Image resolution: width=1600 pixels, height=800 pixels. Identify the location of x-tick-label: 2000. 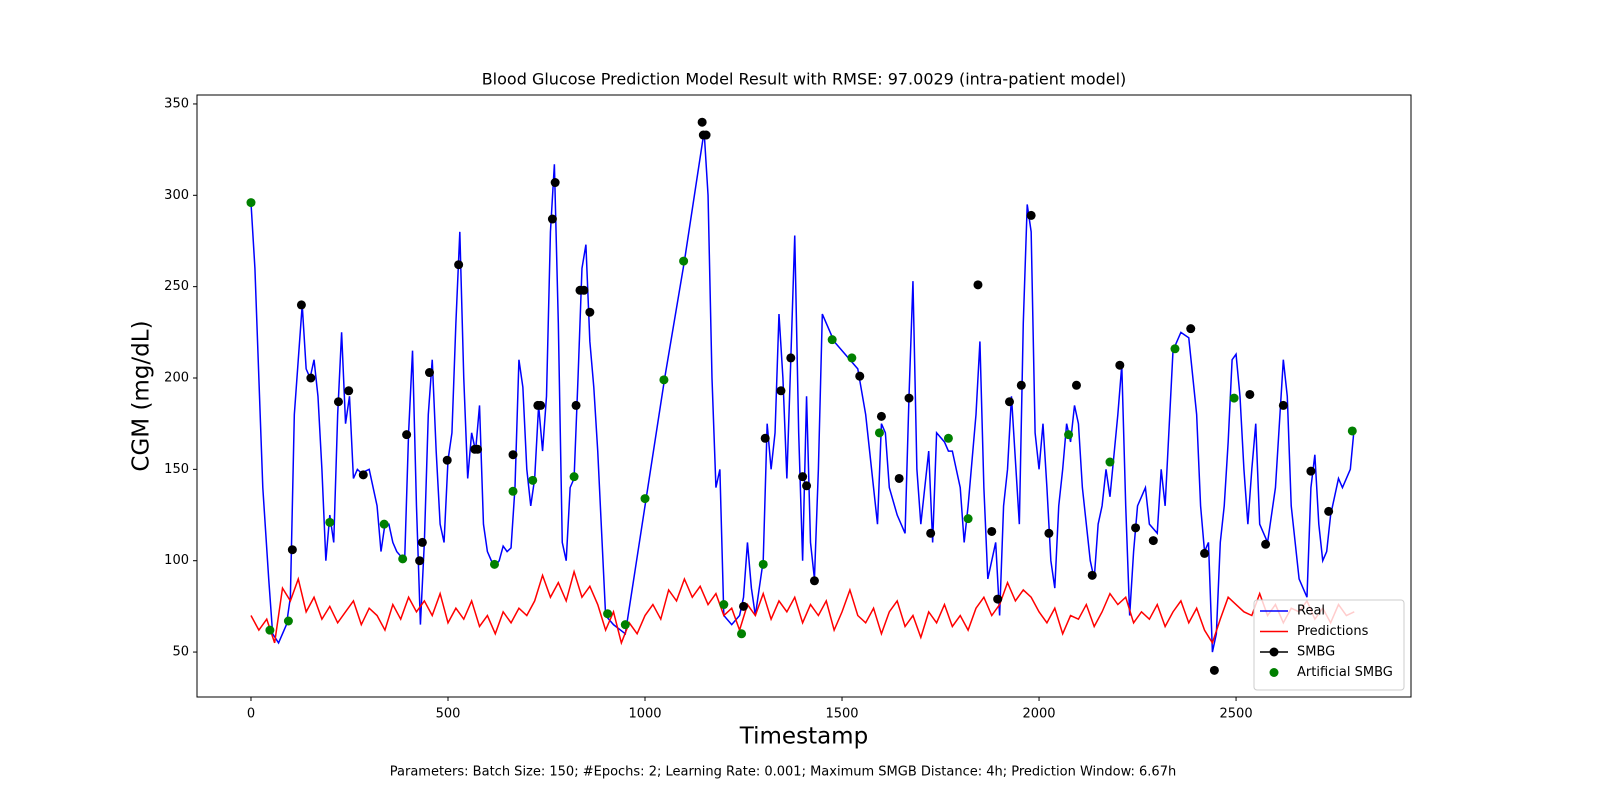
(1038, 714).